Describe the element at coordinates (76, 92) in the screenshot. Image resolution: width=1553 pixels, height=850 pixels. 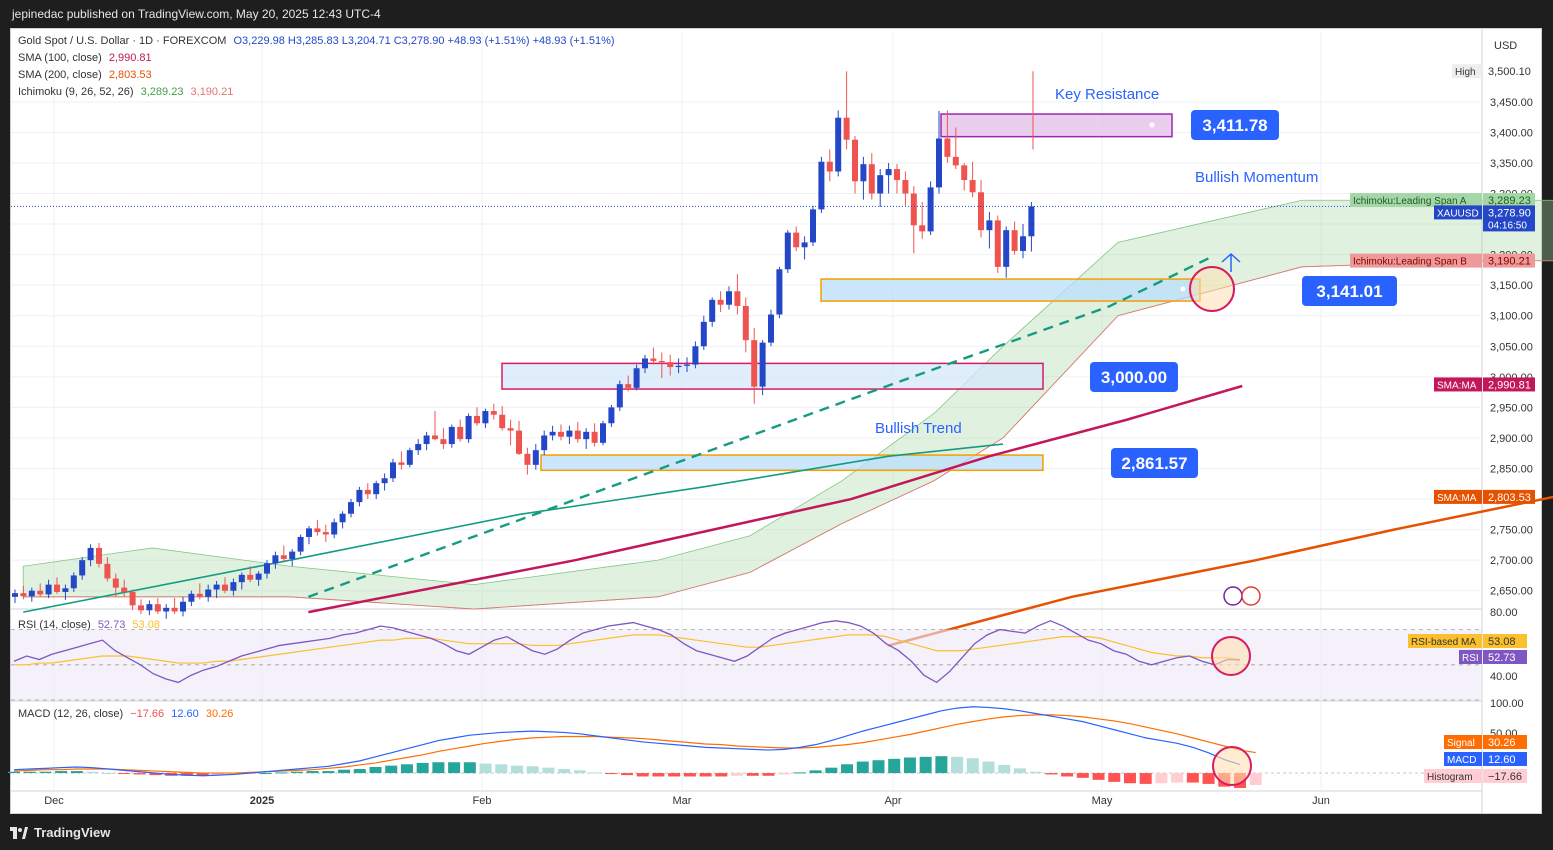
I see `legend-ichimoku-label: Ichimoku (9, 26, 52, 26)` at that location.